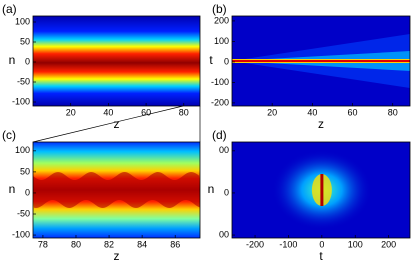 The height and width of the screenshot is (270, 415). What do you see at coordinates (219, 9) in the screenshot?
I see `panel-label: (b)` at bounding box center [219, 9].